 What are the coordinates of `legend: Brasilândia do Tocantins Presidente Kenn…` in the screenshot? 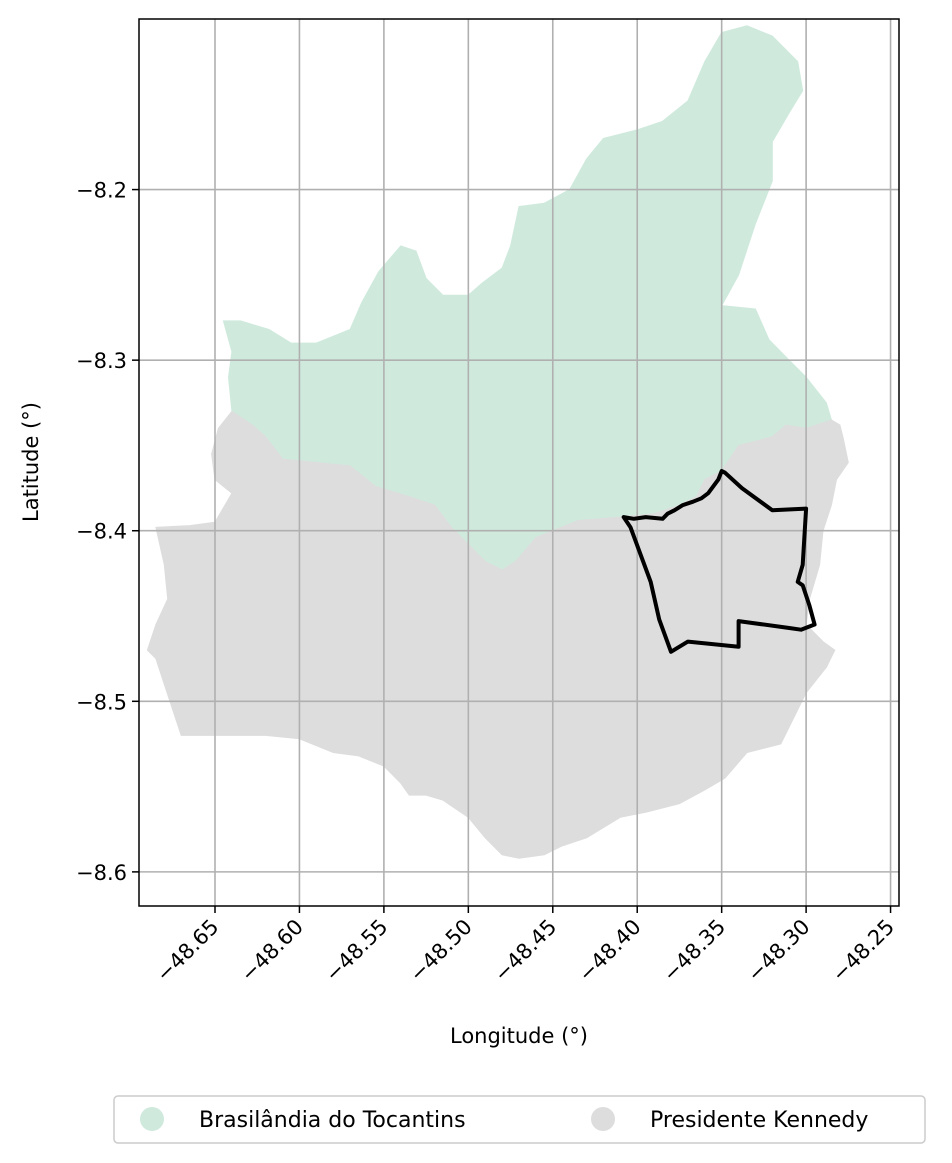 It's located at (519, 1119).